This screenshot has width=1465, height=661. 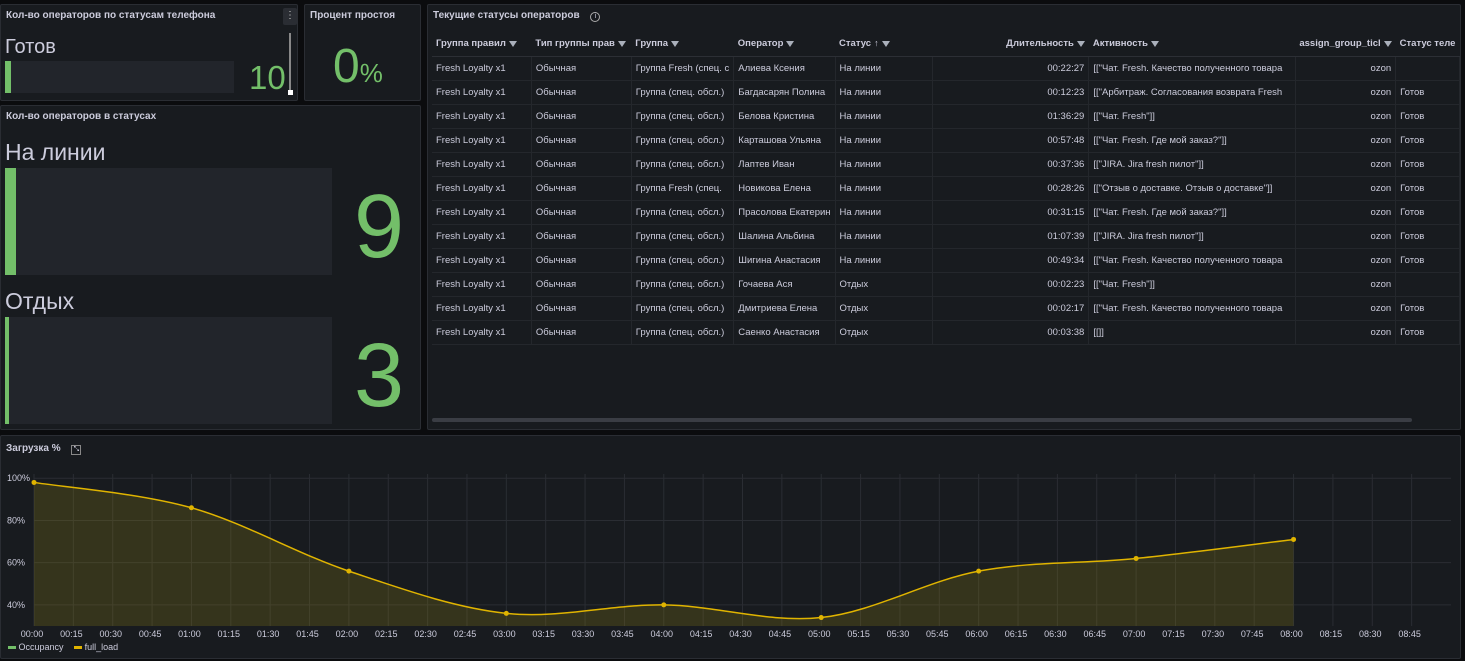 I want to click on column-header: Оператор, so click(x=784, y=44).